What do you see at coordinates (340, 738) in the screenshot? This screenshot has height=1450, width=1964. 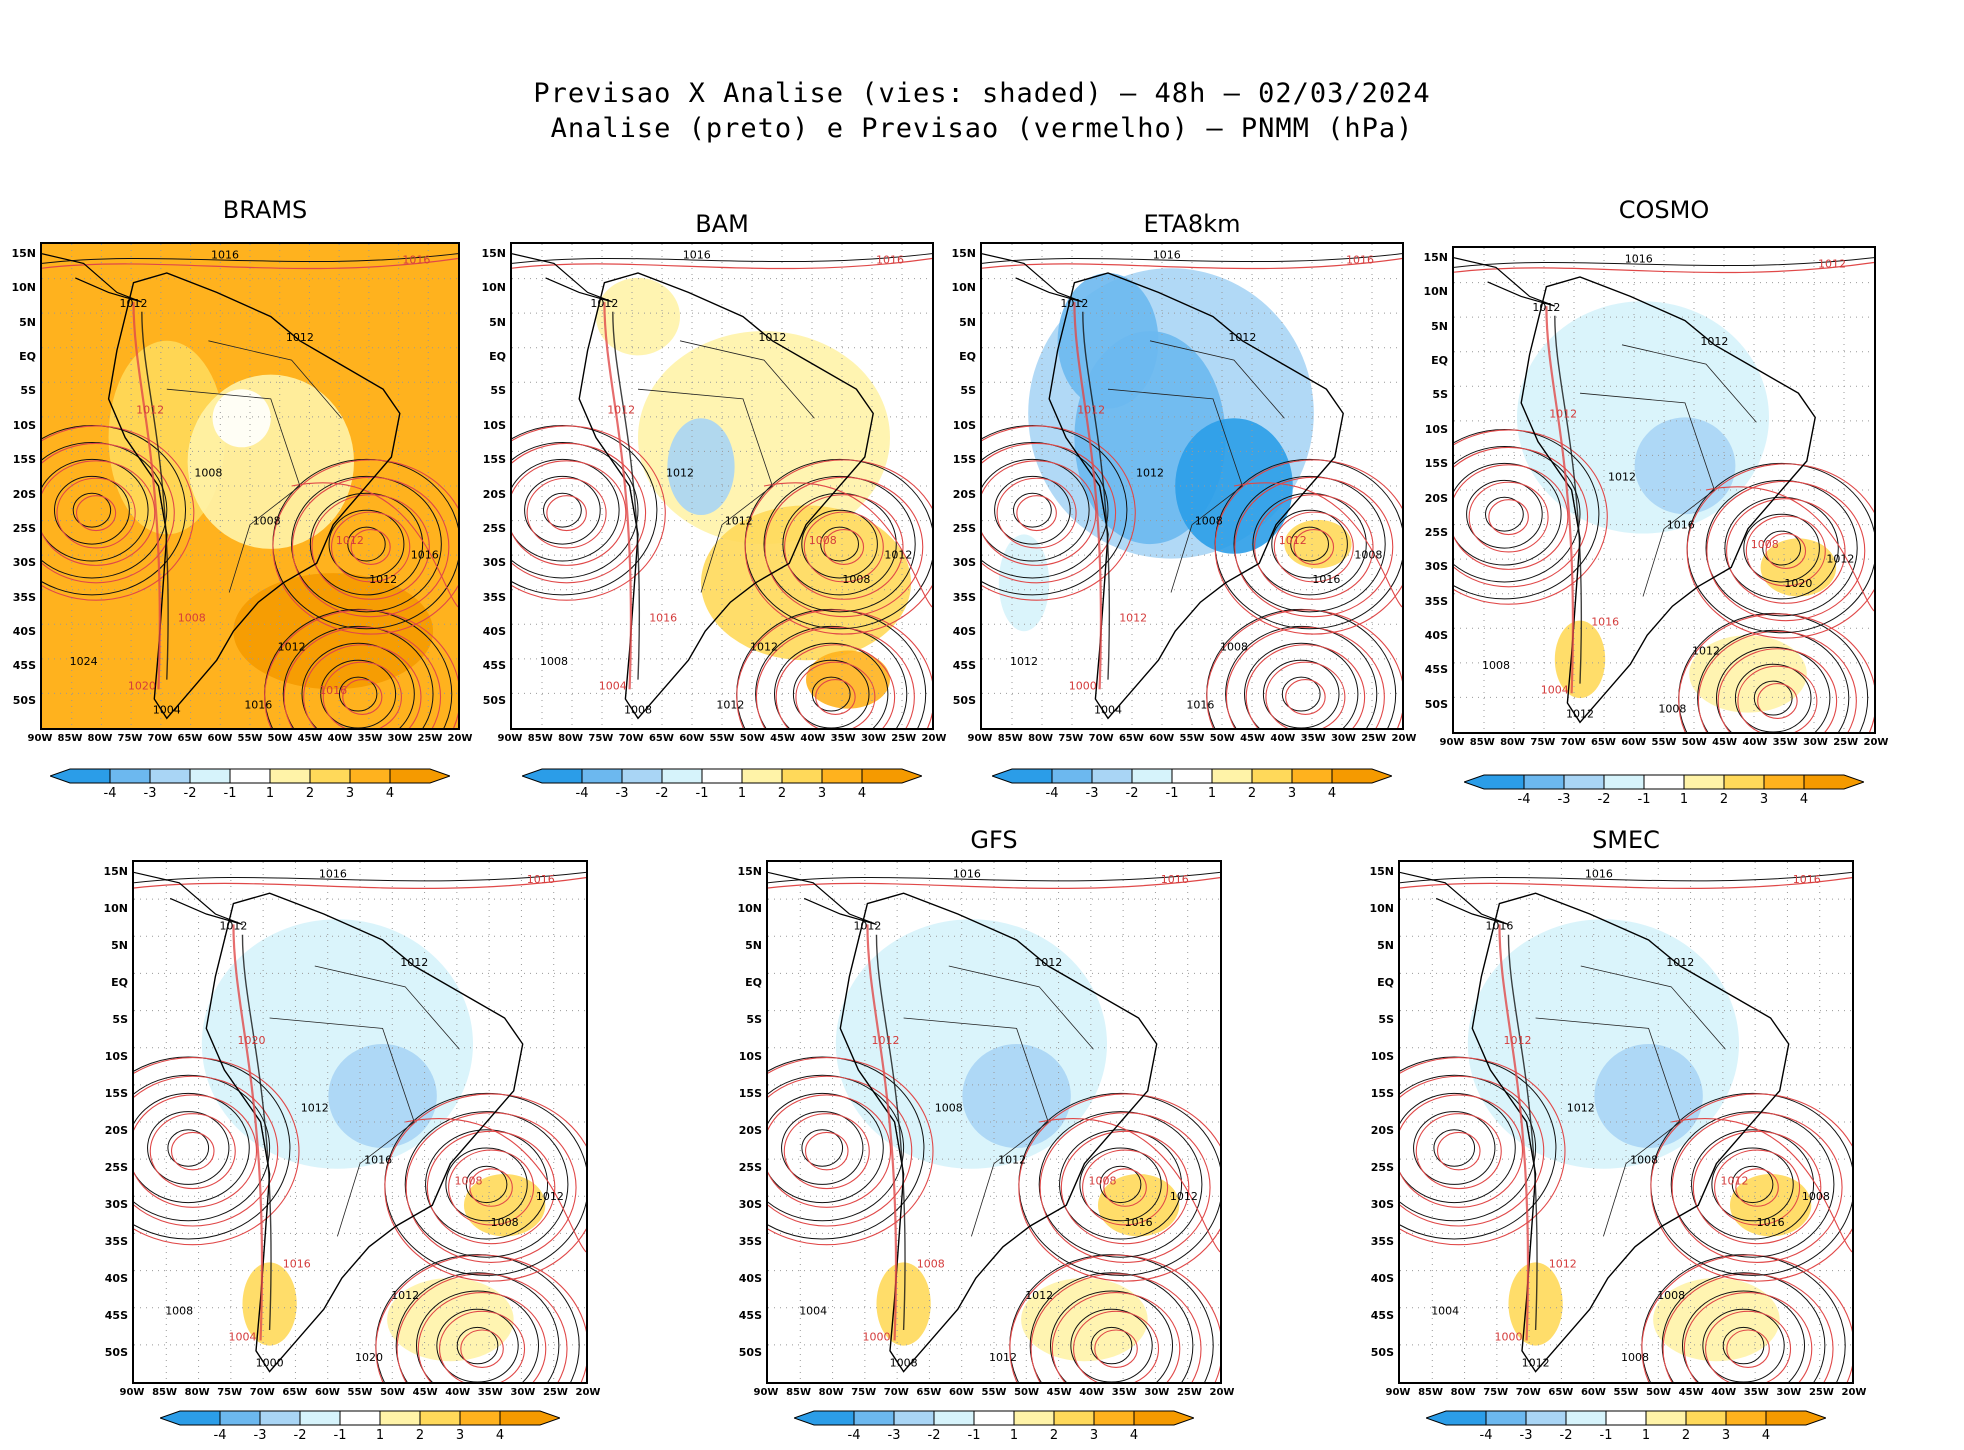 I see `longitude-label: 40W` at bounding box center [340, 738].